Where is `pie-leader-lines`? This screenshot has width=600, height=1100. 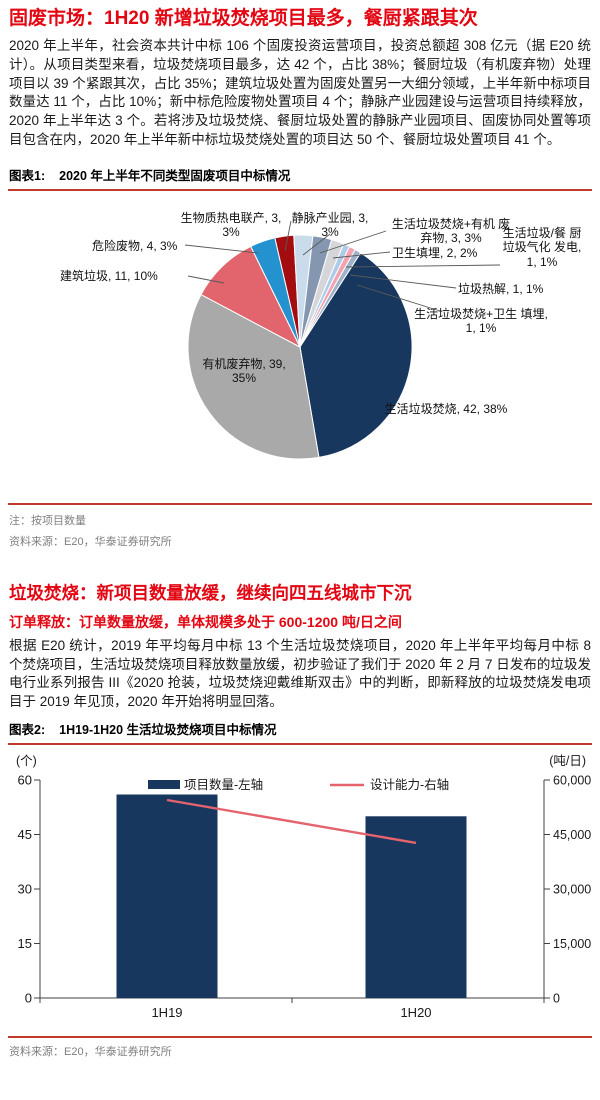 pie-leader-lines is located at coordinates (342, 266).